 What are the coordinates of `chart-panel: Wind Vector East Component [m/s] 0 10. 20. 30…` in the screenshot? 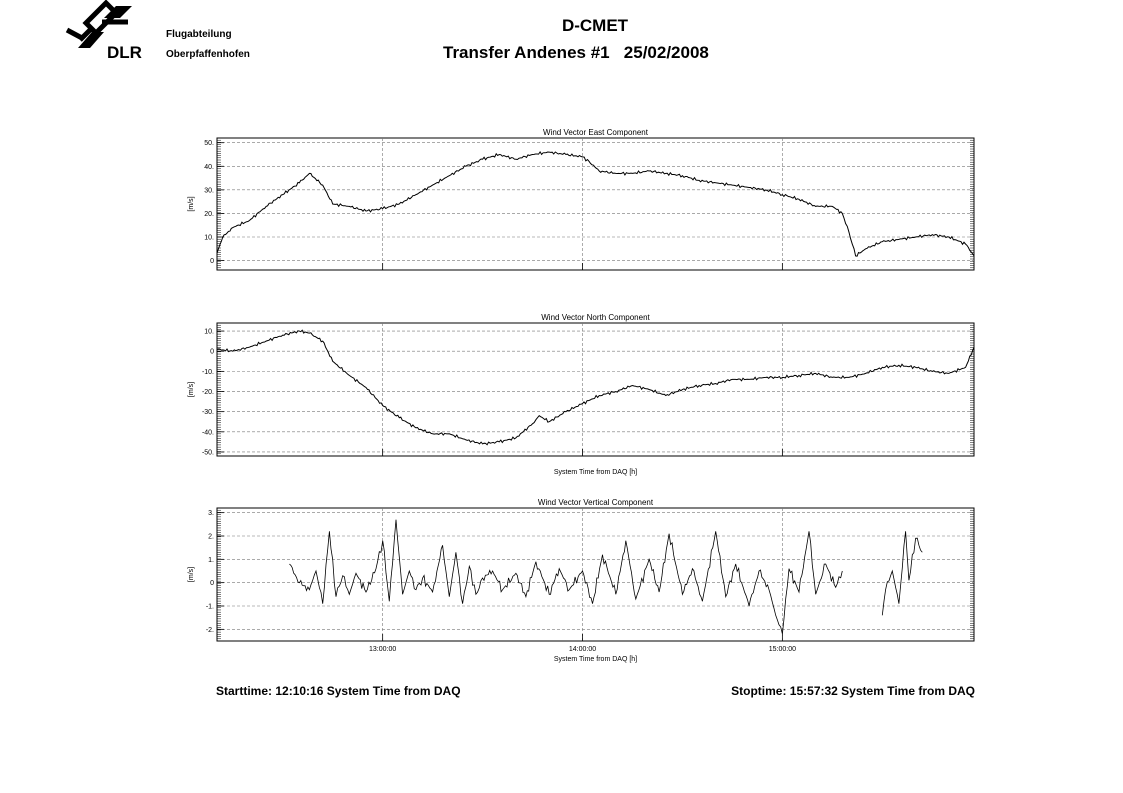 It's located at (581, 199).